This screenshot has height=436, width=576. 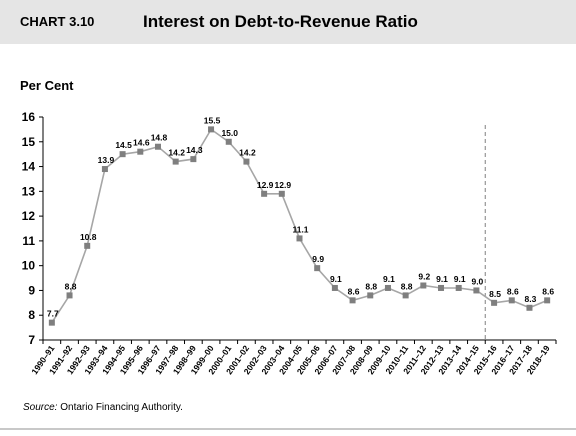 I want to click on y-tick-label: 9, so click(x=31, y=290).